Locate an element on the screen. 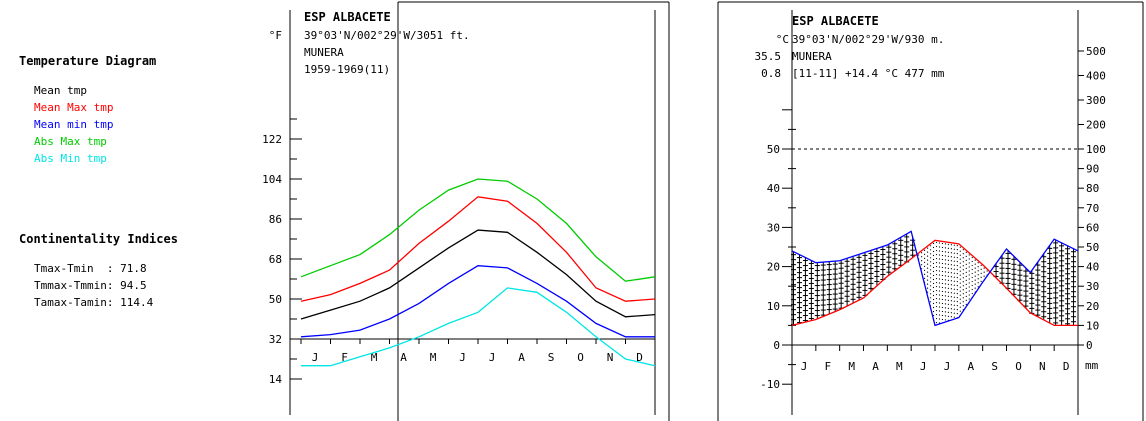 The height and width of the screenshot is (421, 1146). c2-x-tick-label: F is located at coordinates (828, 366).